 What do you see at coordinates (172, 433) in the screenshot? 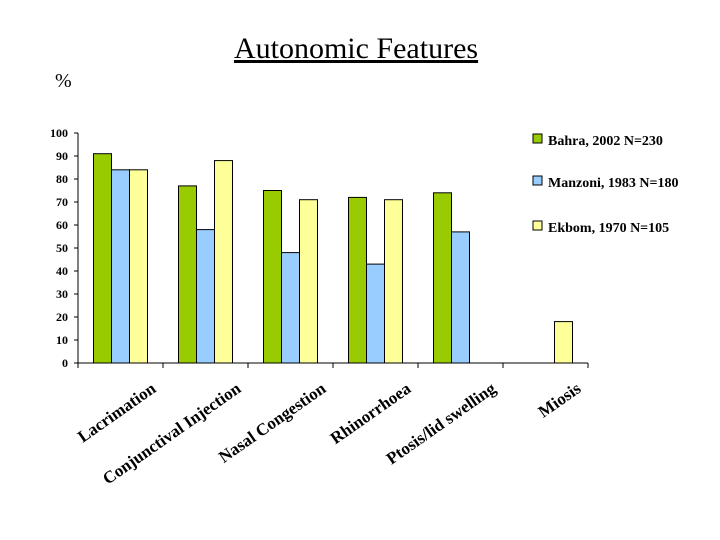
I see `x-category-label: Conjunctival Injection` at bounding box center [172, 433].